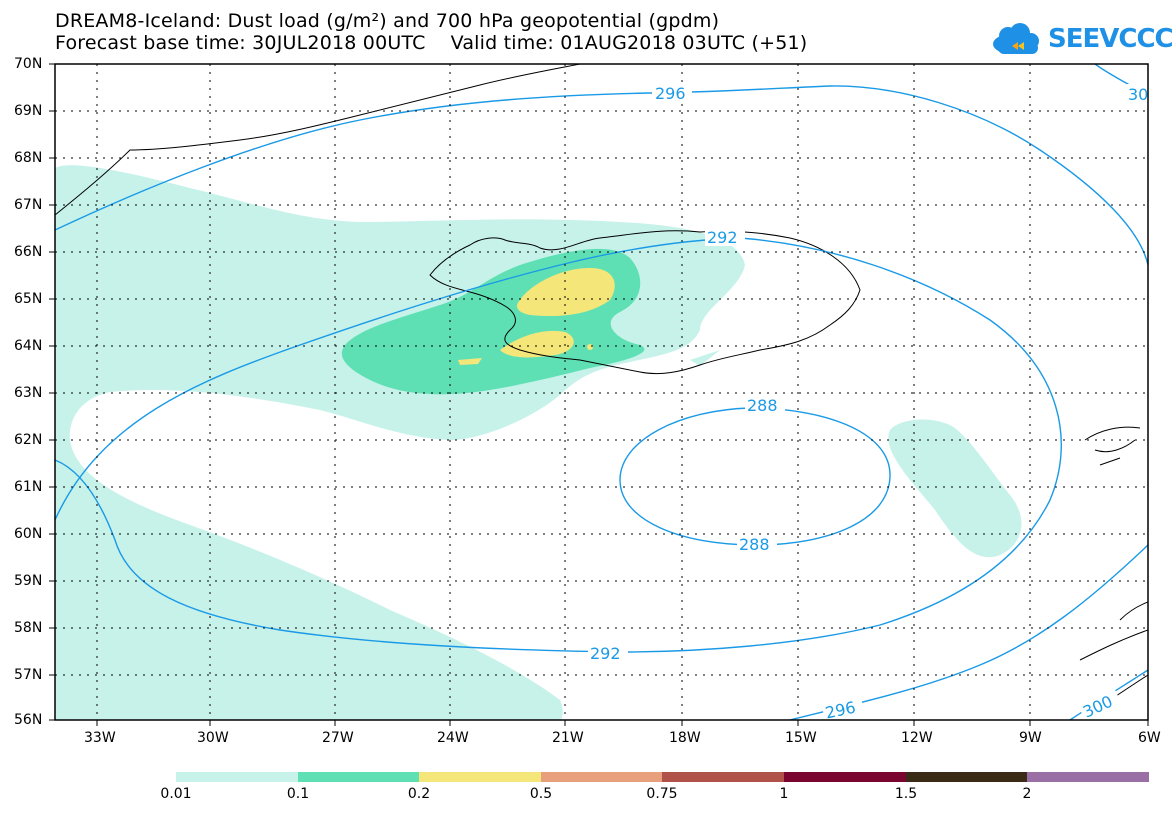 The width and height of the screenshot is (1175, 815). Describe the element at coordinates (784, 794) in the screenshot. I see `legend-label: 1` at that location.